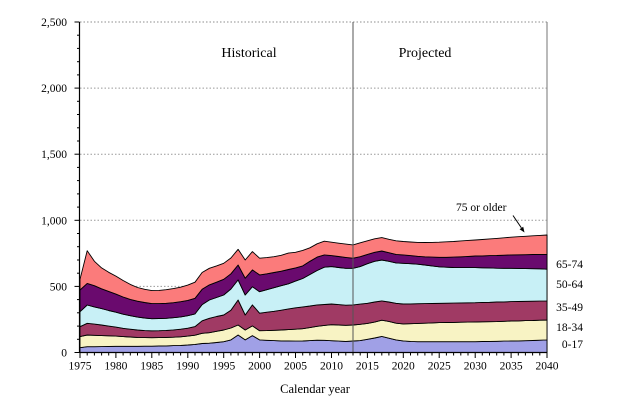  Describe the element at coordinates (187, 367) in the screenshot. I see `x-tick-label: 1990` at that location.